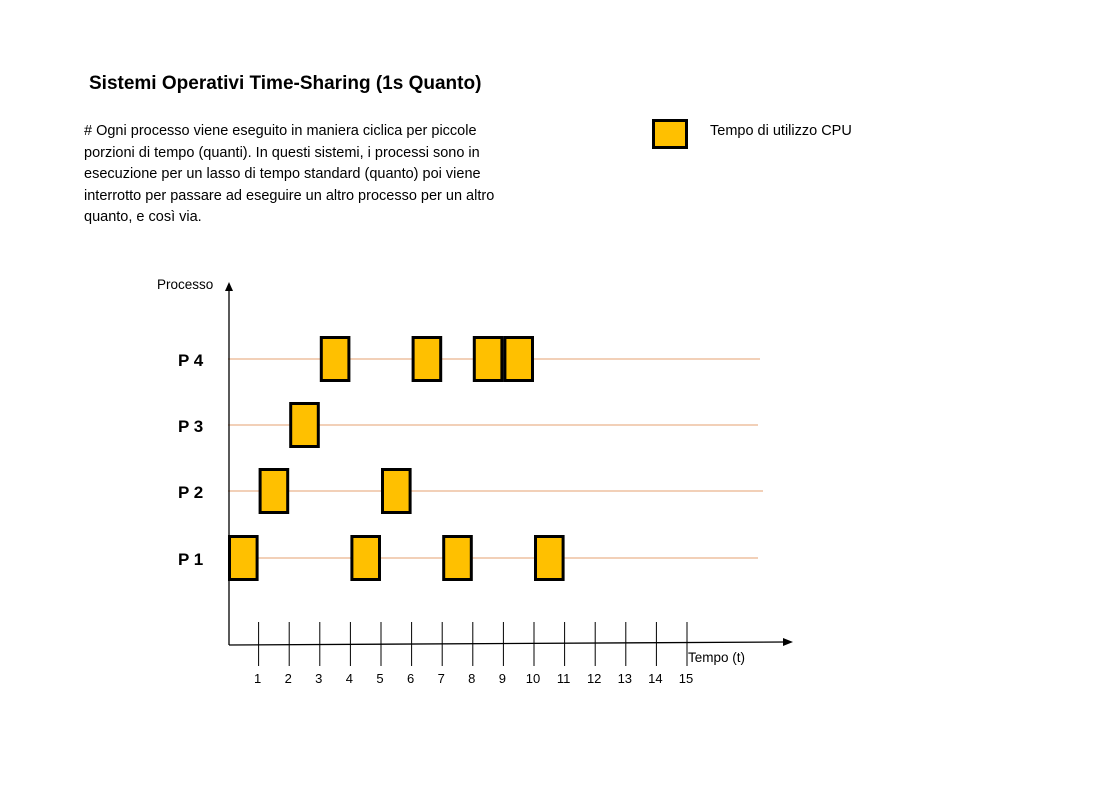  What do you see at coordinates (257, 678) in the screenshot?
I see `tick-label: 1` at bounding box center [257, 678].